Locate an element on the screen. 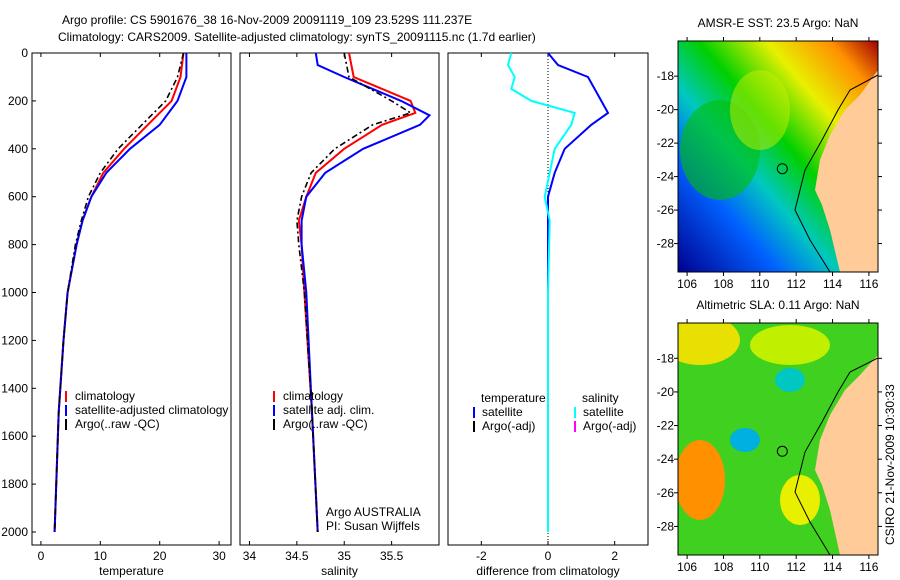 This screenshot has width=900, height=580. x-tick-label: 35 is located at coordinates (345, 556).